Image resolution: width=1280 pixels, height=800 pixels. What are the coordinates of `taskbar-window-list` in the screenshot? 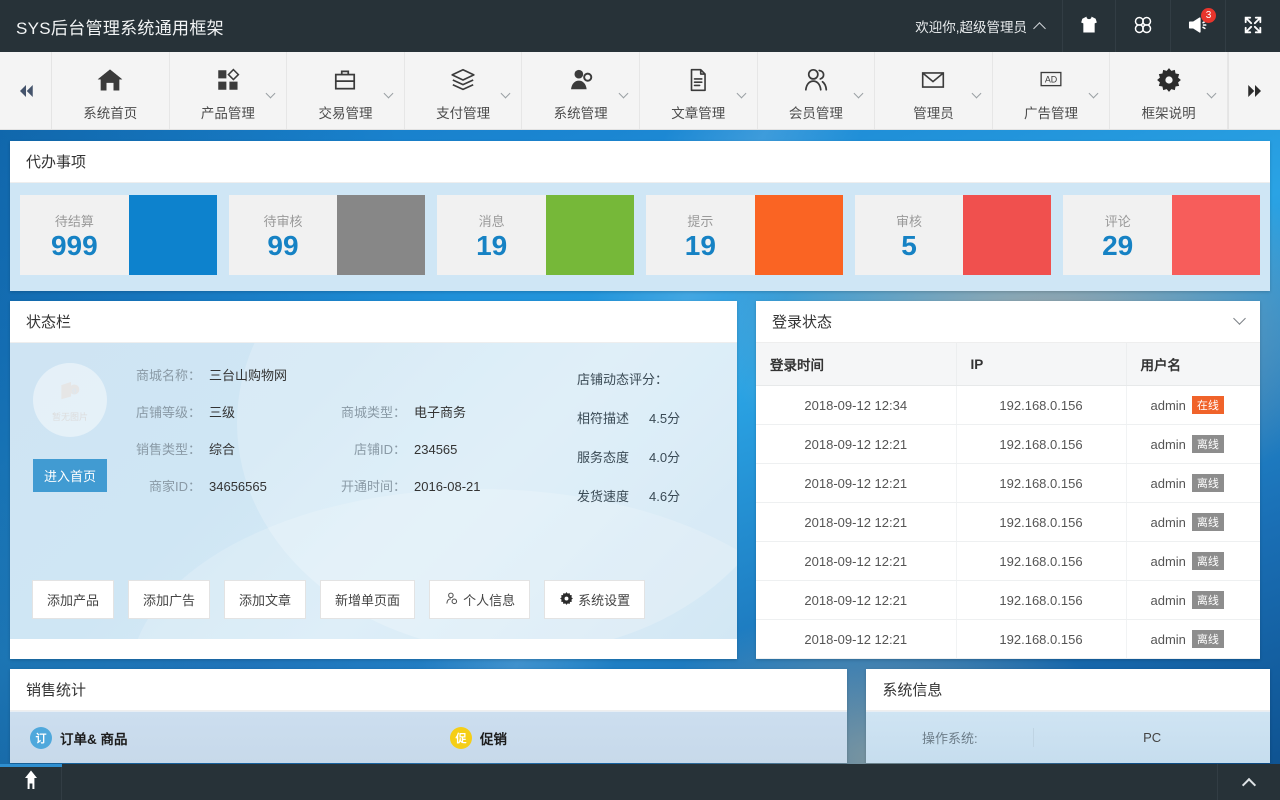 It's located at (640, 782).